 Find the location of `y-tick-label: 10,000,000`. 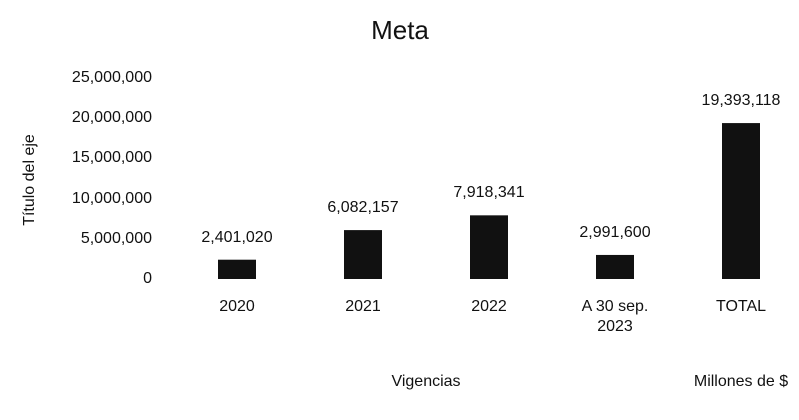

y-tick-label: 10,000,000 is located at coordinates (111, 198).